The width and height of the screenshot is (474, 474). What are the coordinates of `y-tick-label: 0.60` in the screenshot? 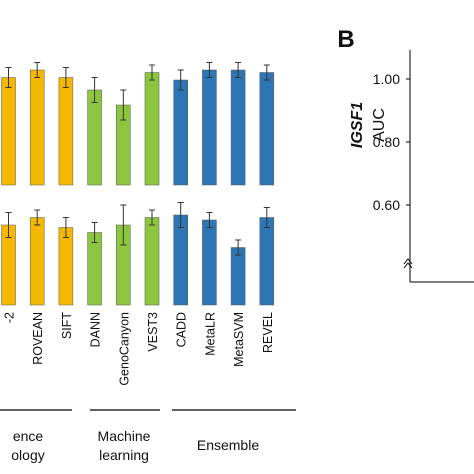 It's located at (386, 205).